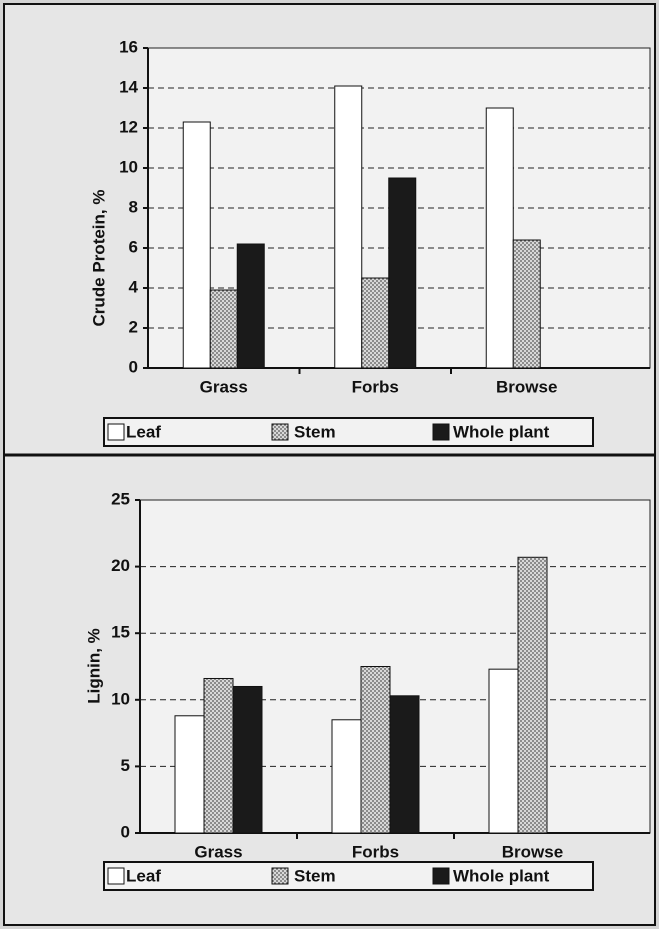 The image size is (659, 929). What do you see at coordinates (133, 206) in the screenshot?
I see `y-tick-label: 8` at bounding box center [133, 206].